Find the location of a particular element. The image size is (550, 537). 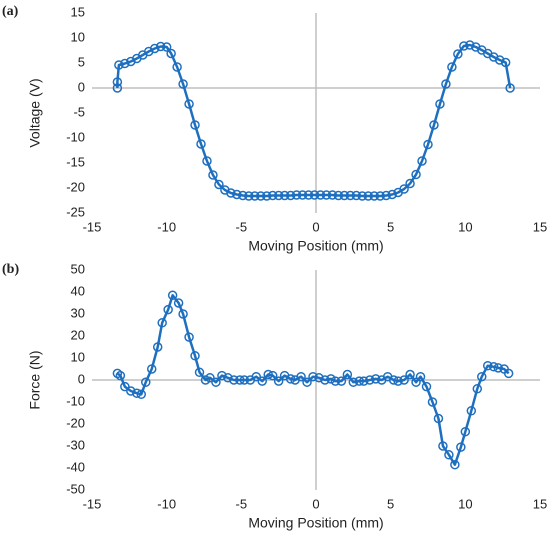

y-tick-label: 30 is located at coordinates (78, 312).